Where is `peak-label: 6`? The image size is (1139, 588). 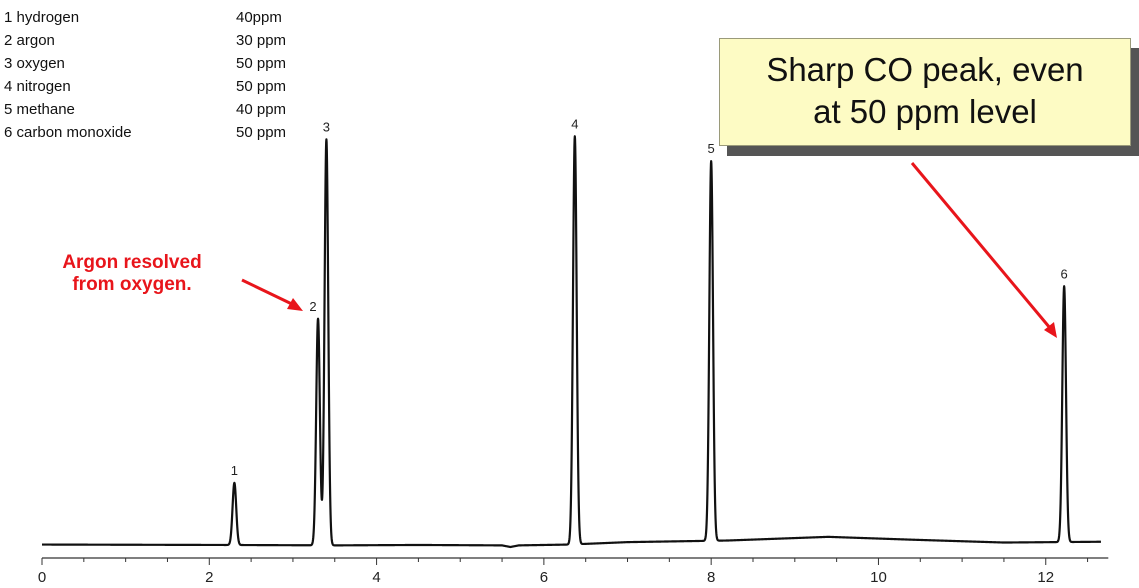 peak-label: 6 is located at coordinates (1064, 273).